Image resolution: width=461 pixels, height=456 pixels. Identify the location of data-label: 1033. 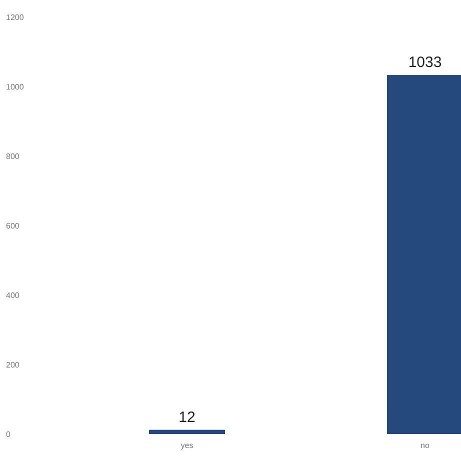
(425, 63).